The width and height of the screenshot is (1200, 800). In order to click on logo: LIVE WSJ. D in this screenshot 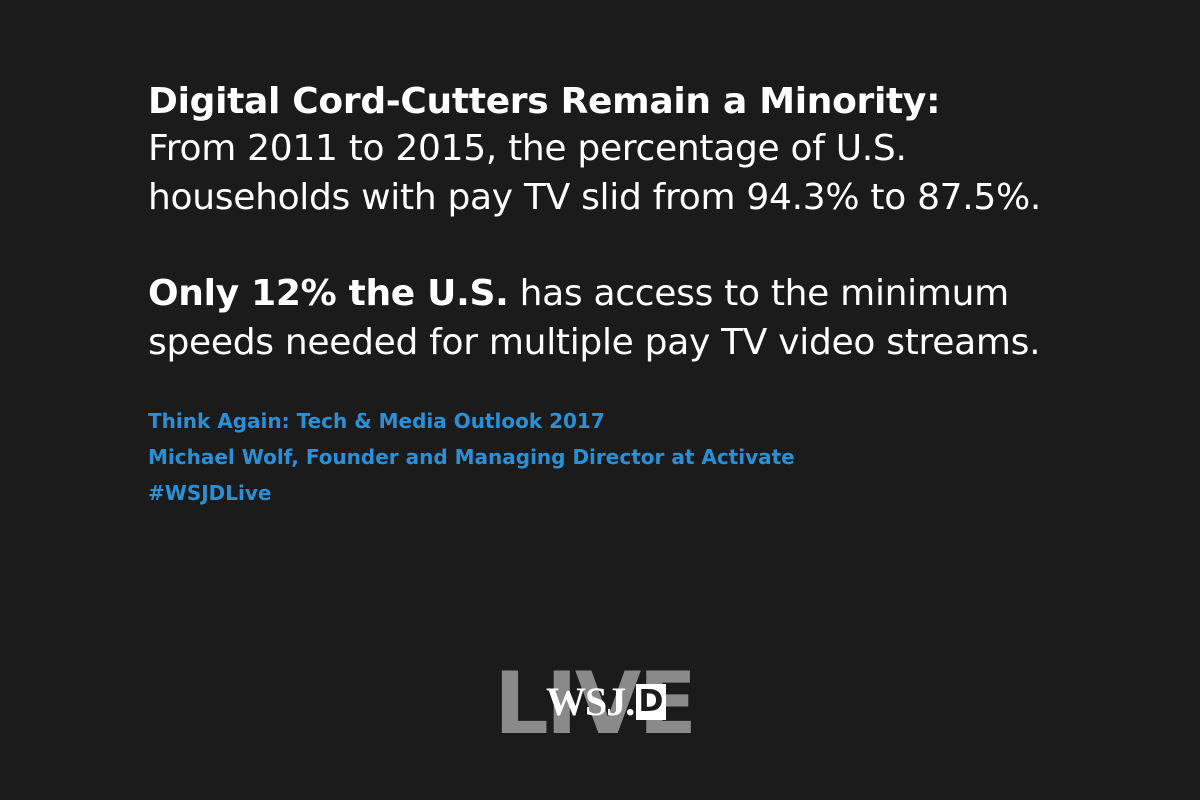, I will do `click(604, 704)`.